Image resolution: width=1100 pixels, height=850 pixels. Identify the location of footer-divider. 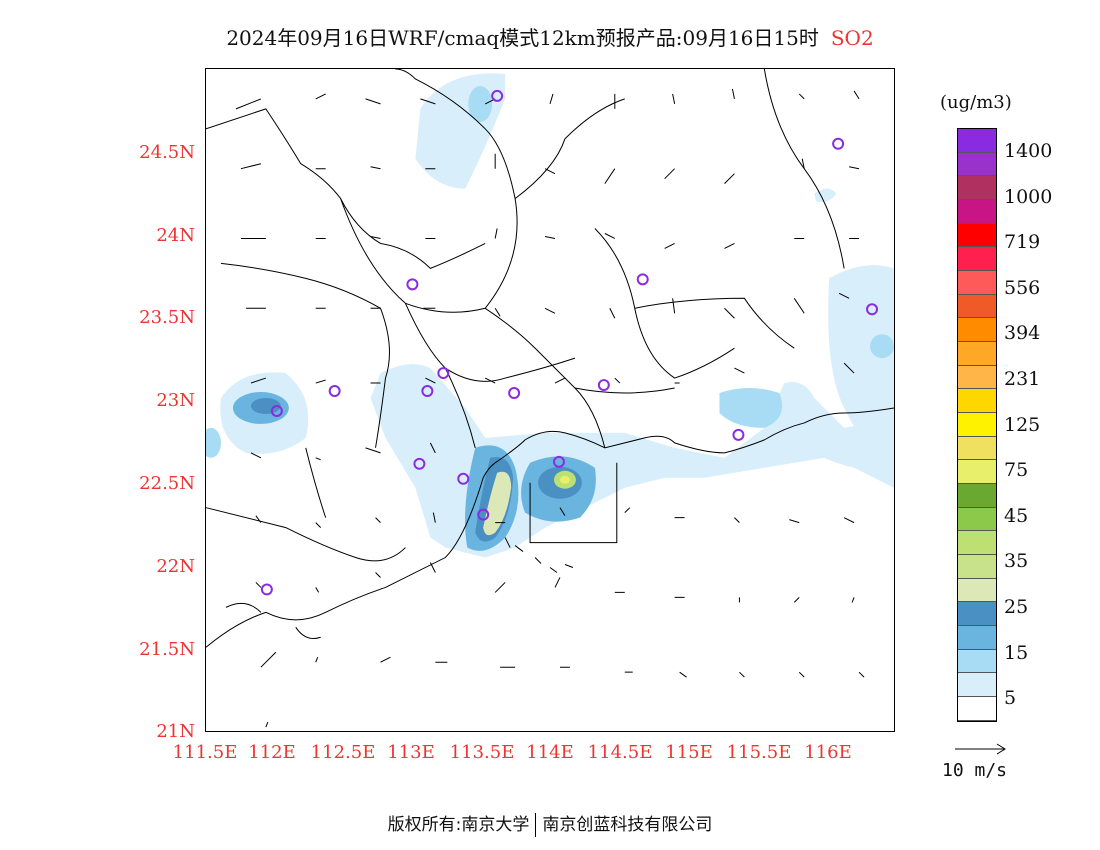
(536, 825).